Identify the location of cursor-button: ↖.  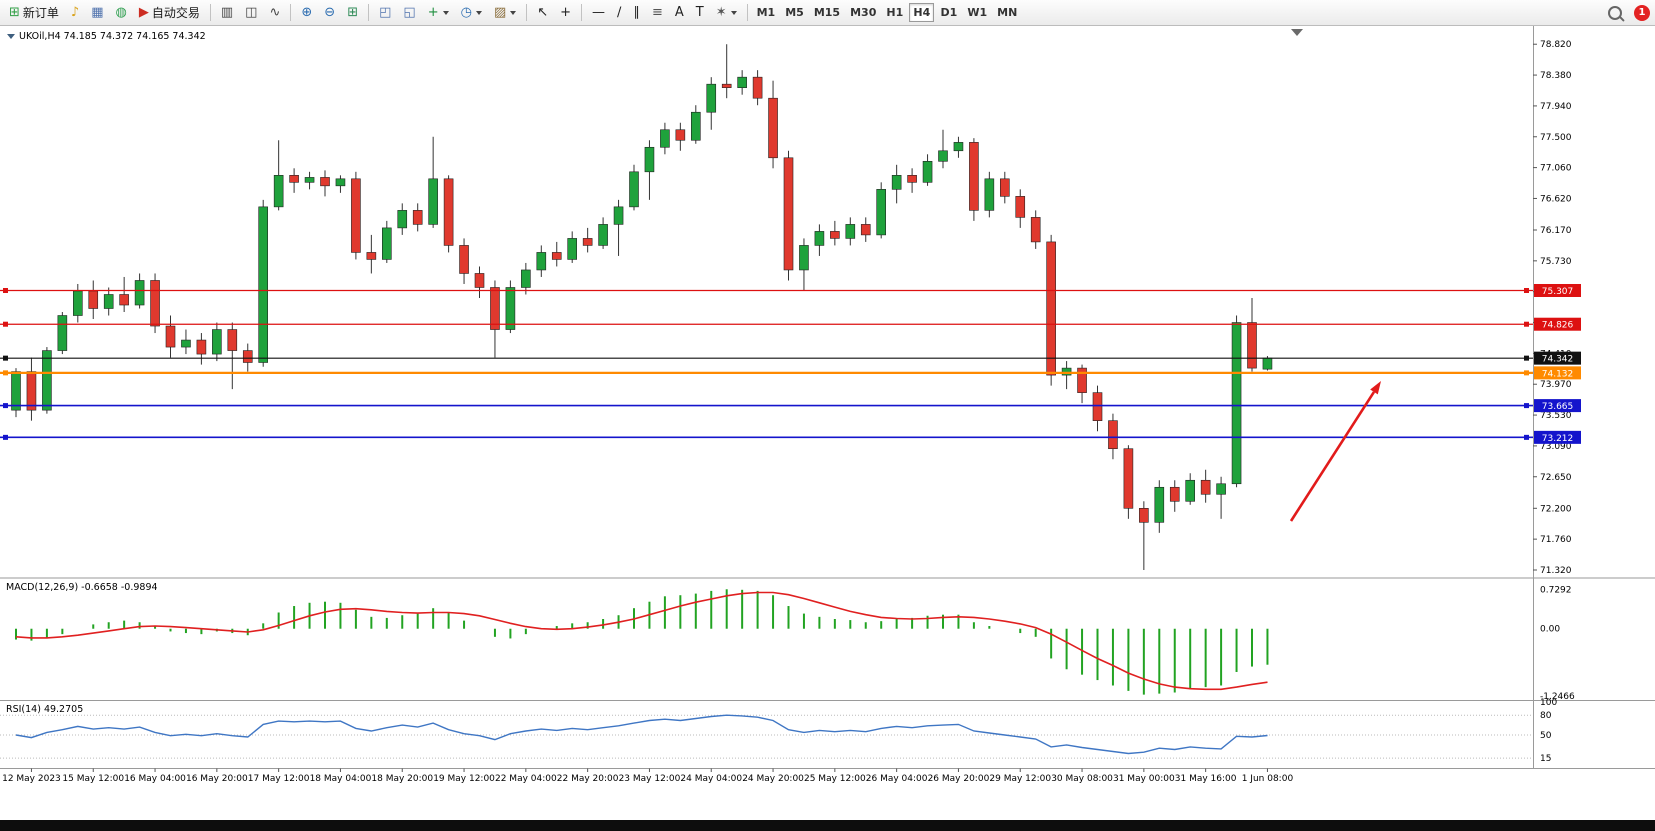
(542, 12).